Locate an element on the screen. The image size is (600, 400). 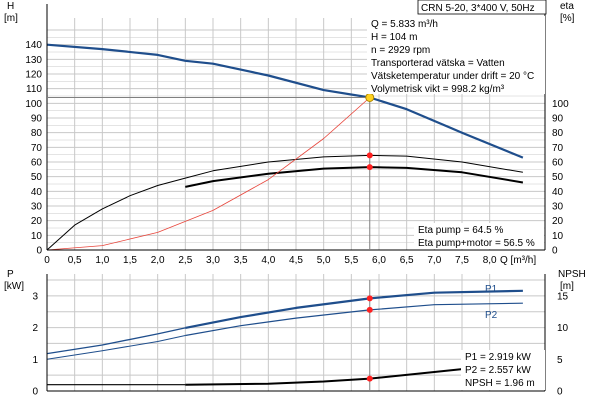
eta-tick-label: 100 is located at coordinates (560, 104).